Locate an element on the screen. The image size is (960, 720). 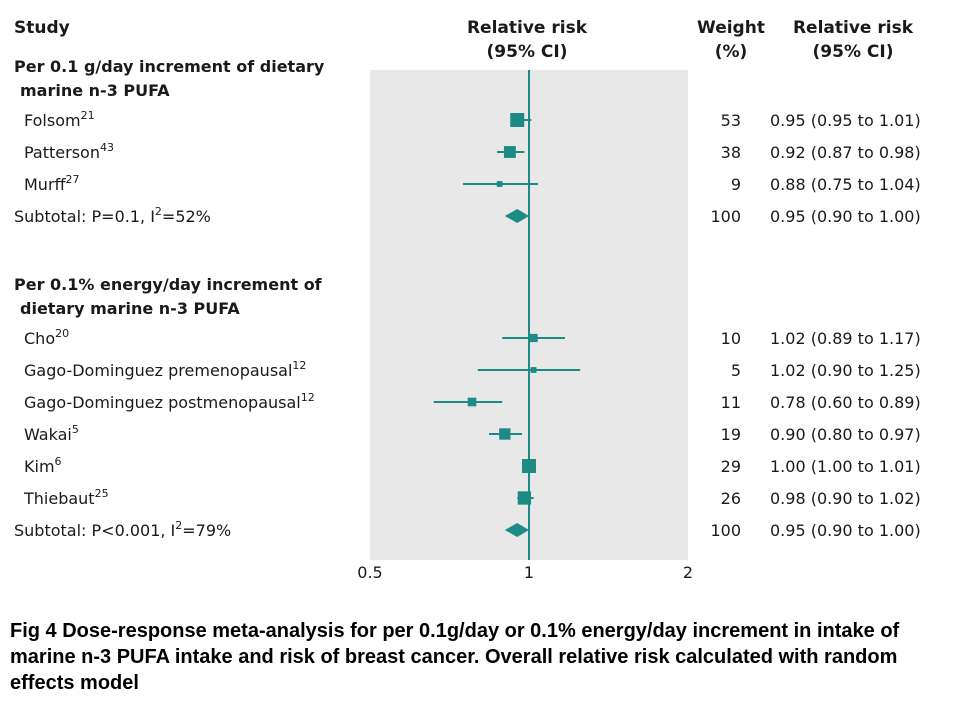
study-reference: 5 is located at coordinates (75, 429).